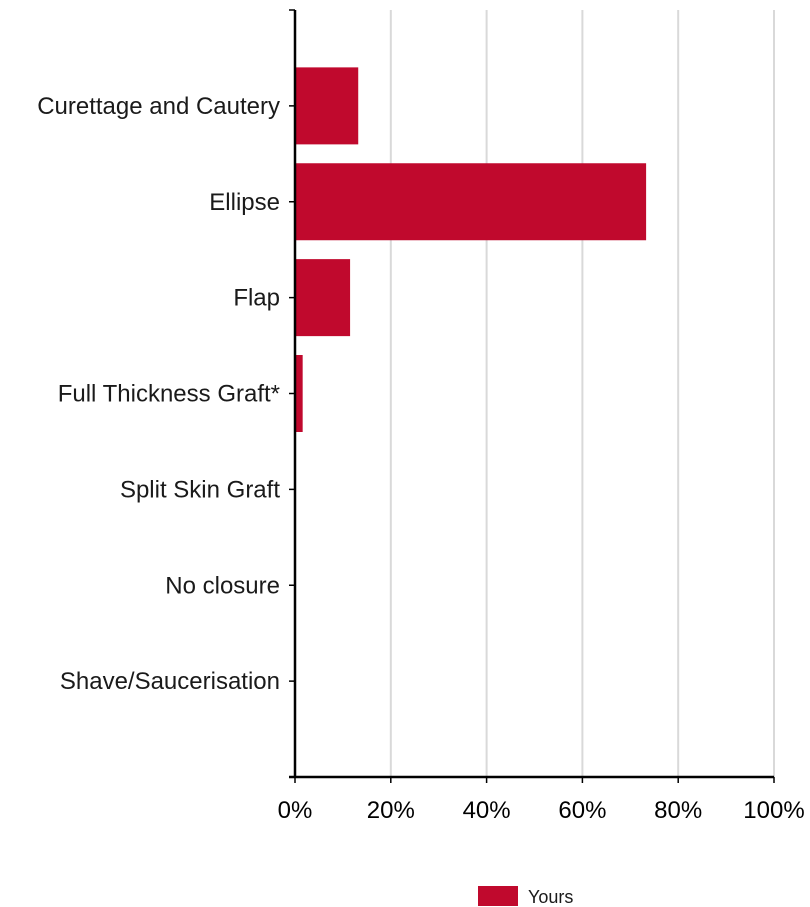  Describe the element at coordinates (550, 897) in the screenshot. I see `legend-label: Yours` at that location.